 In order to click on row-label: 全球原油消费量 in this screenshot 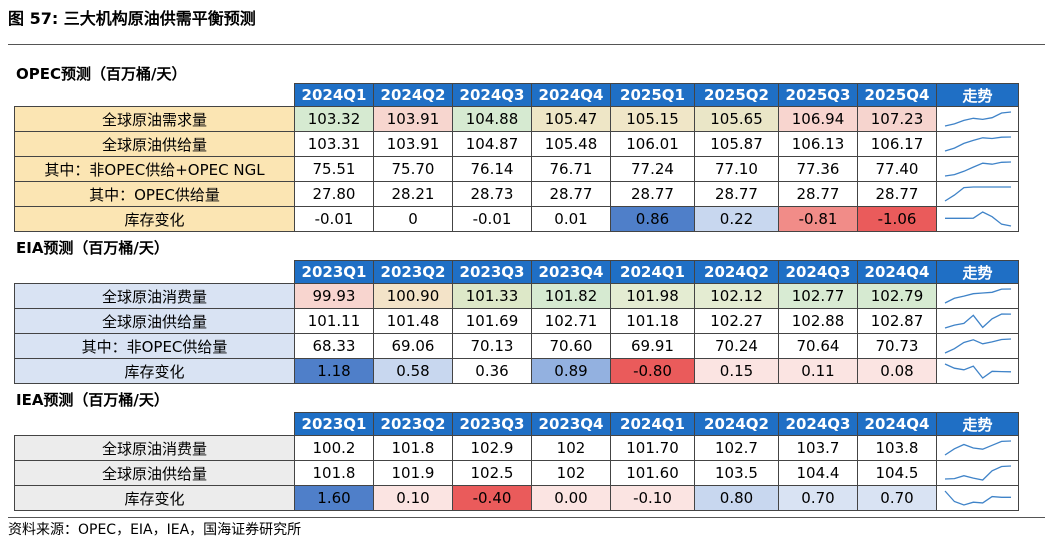, I will do `click(154, 296)`.